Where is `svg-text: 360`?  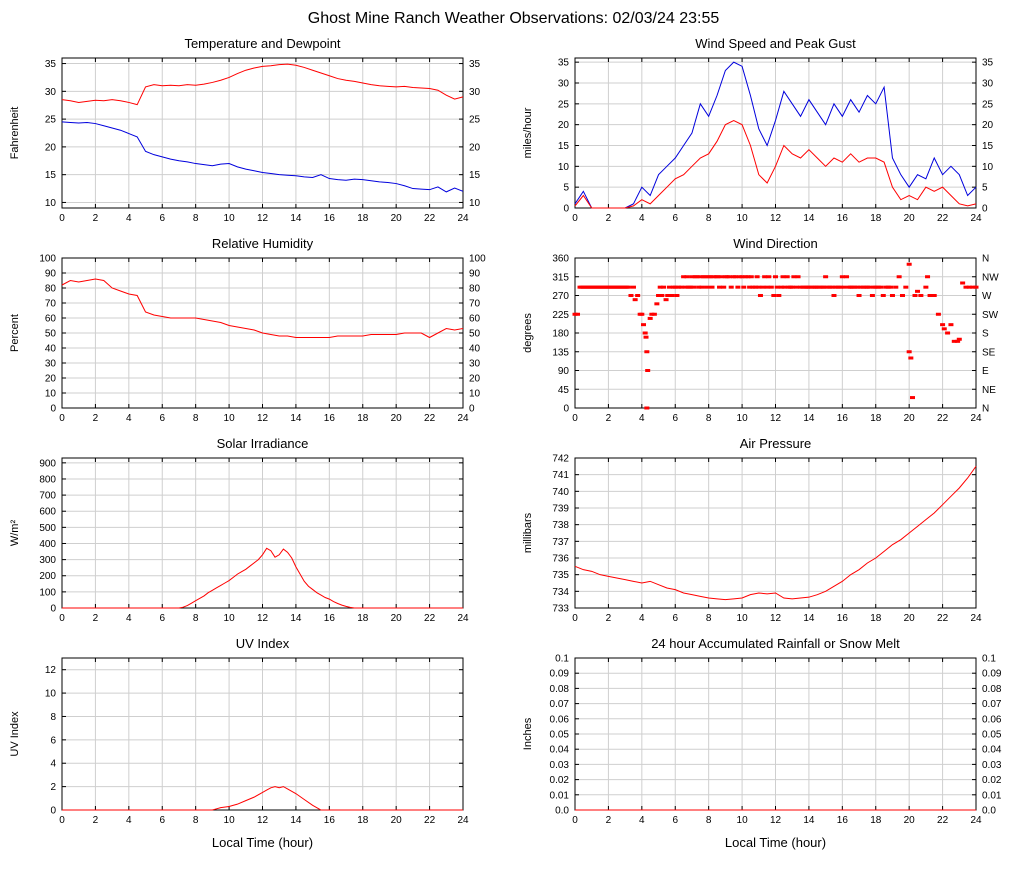 svg-text: 360 is located at coordinates (560, 259).